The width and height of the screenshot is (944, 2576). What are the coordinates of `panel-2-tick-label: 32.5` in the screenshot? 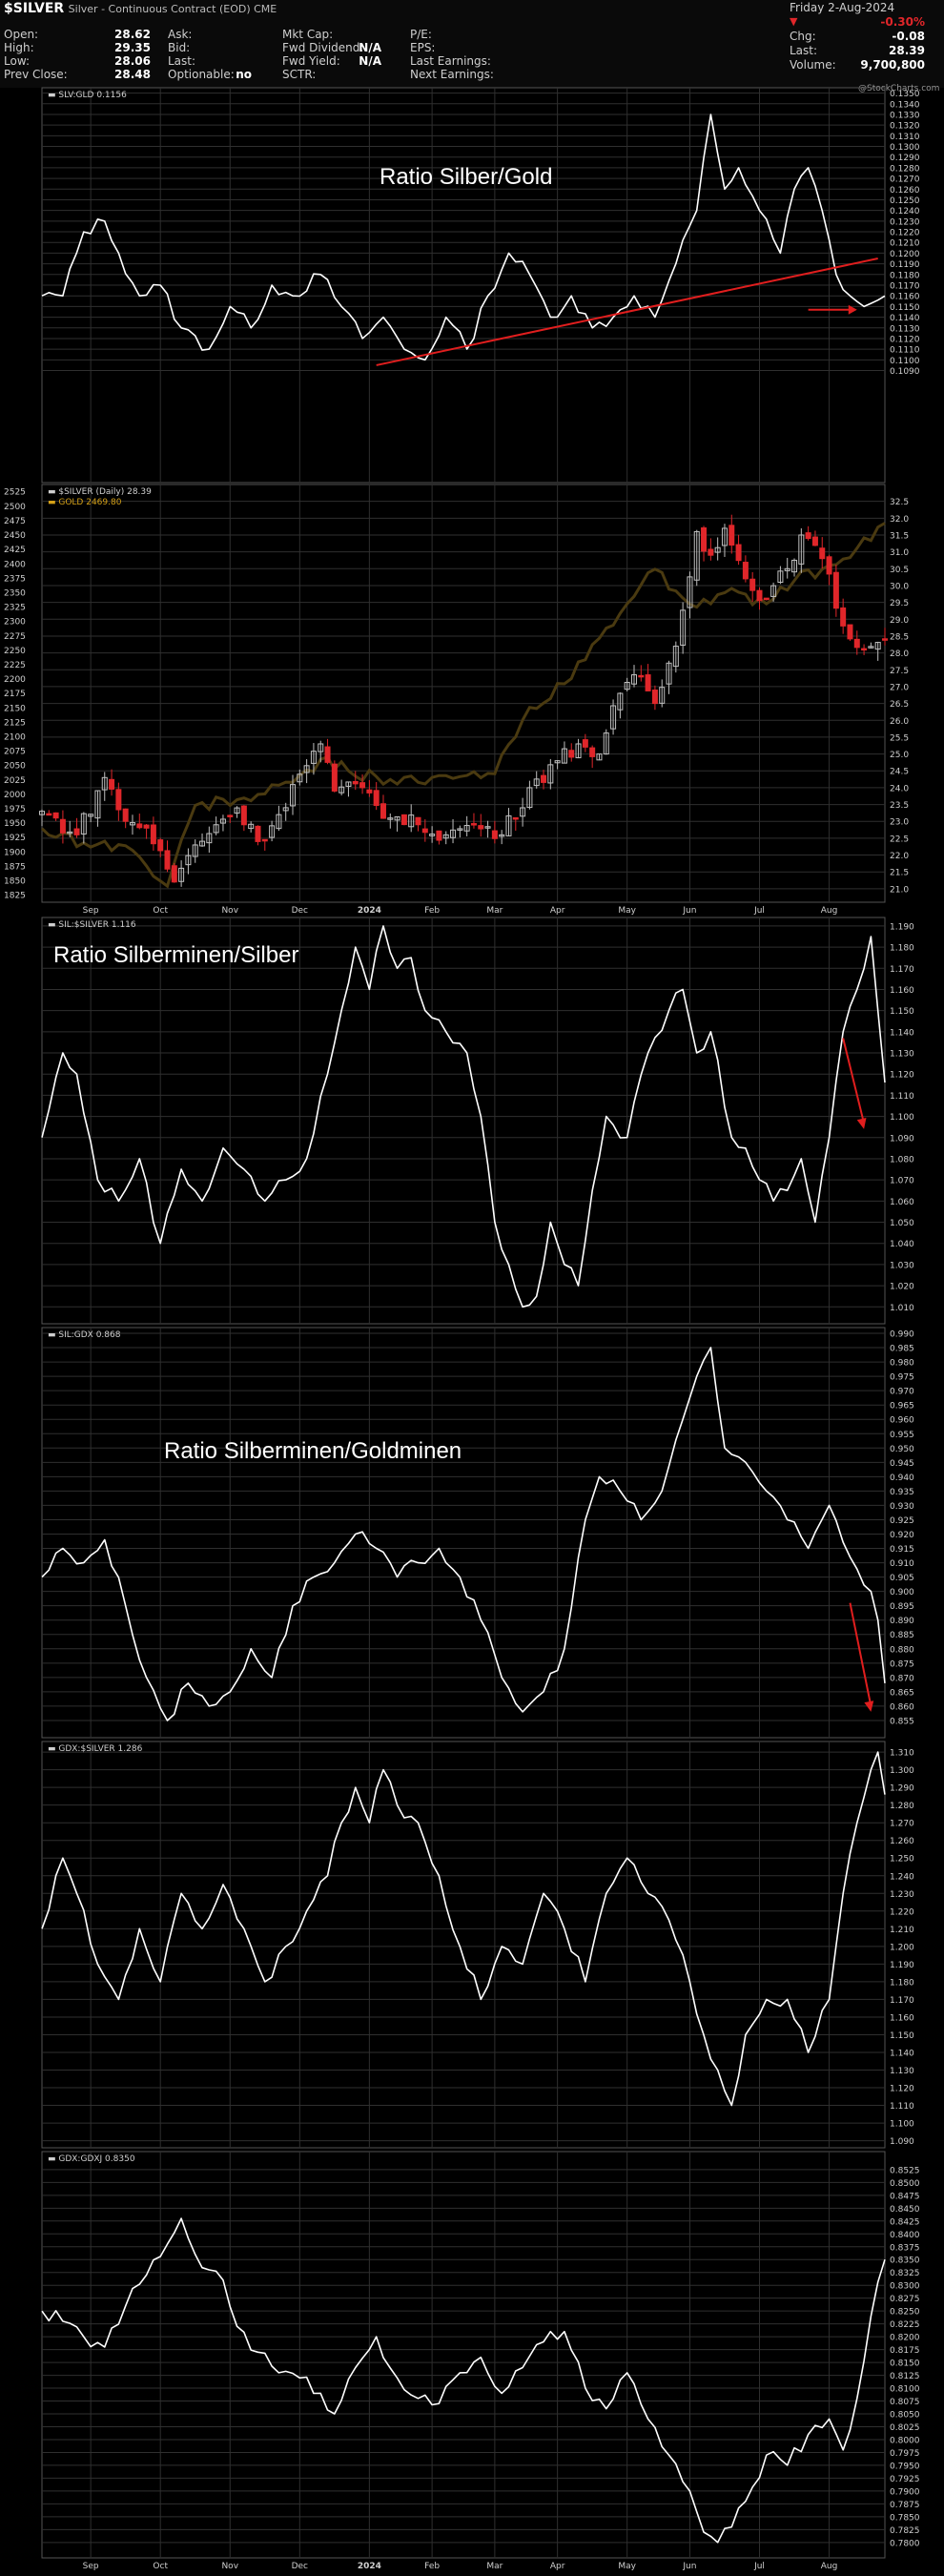 It's located at (899, 502).